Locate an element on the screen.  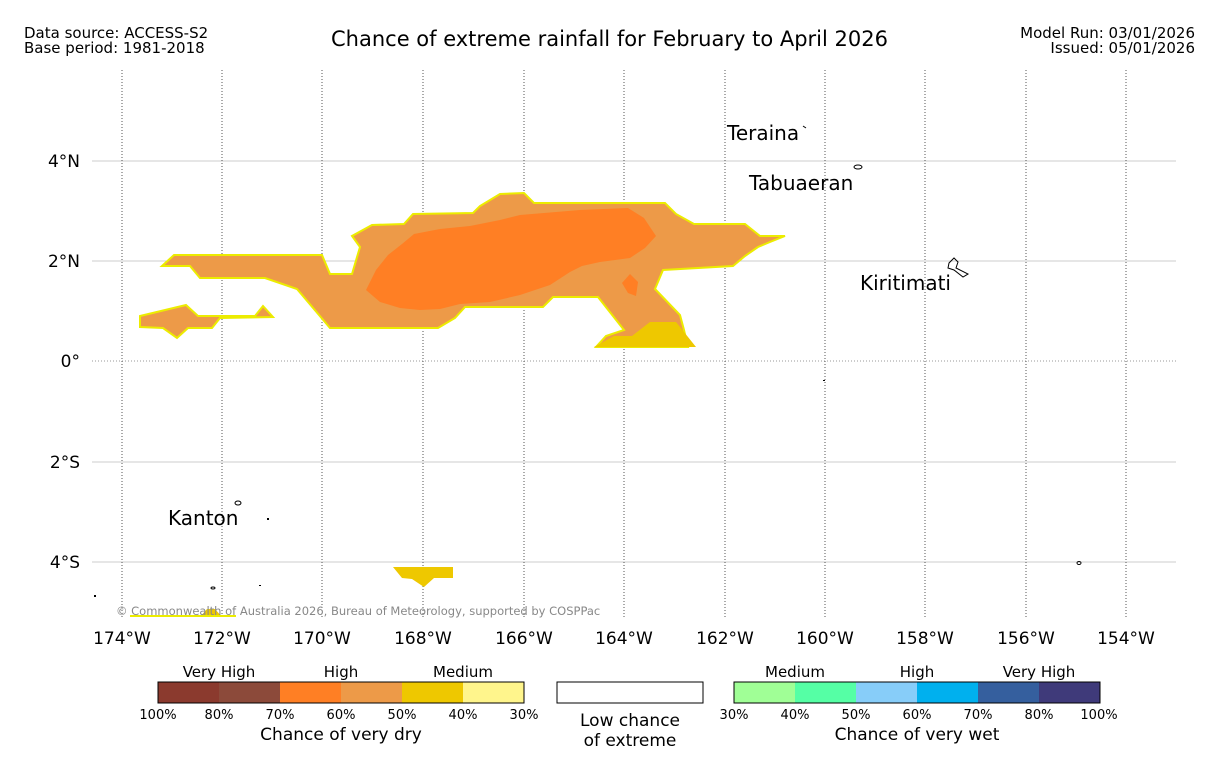
legend-dry-tick-70: 70% is located at coordinates (280, 715).